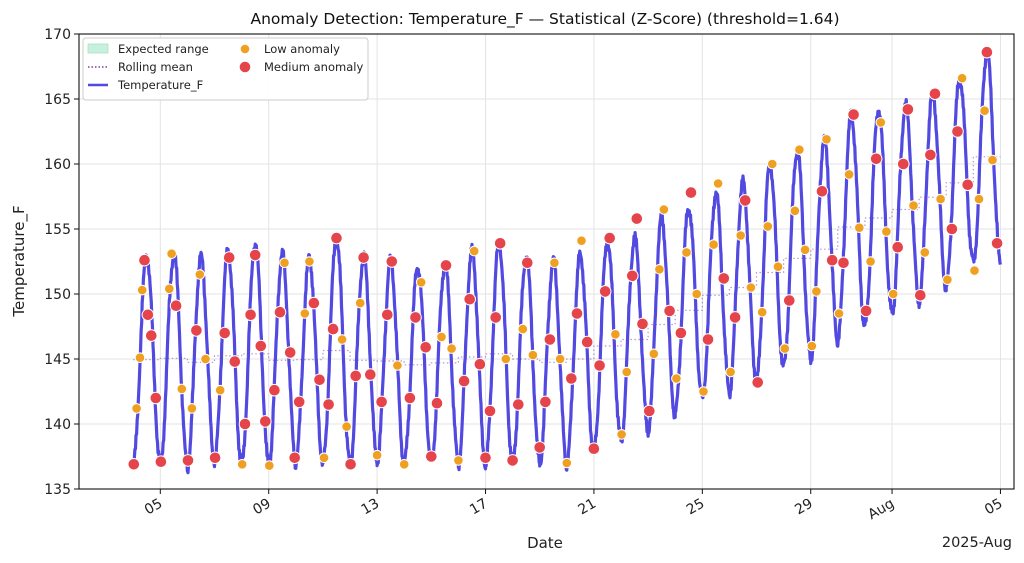 This screenshot has height=563, width=1024. What do you see at coordinates (57, 360) in the screenshot?
I see `y-tick-label: 145` at bounding box center [57, 360].